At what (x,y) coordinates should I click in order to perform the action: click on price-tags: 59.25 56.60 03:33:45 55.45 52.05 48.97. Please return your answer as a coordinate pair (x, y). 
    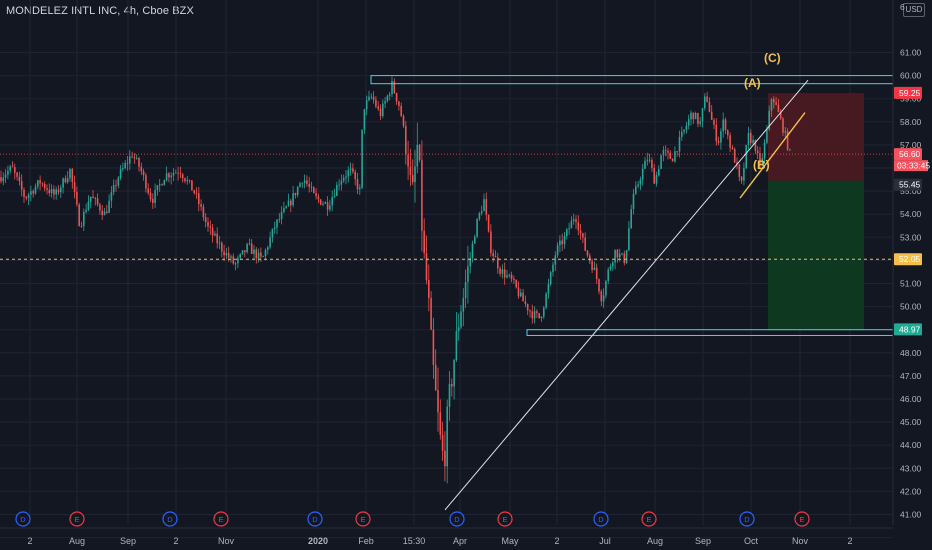
    Looking at the image, I should click on (912, 211).